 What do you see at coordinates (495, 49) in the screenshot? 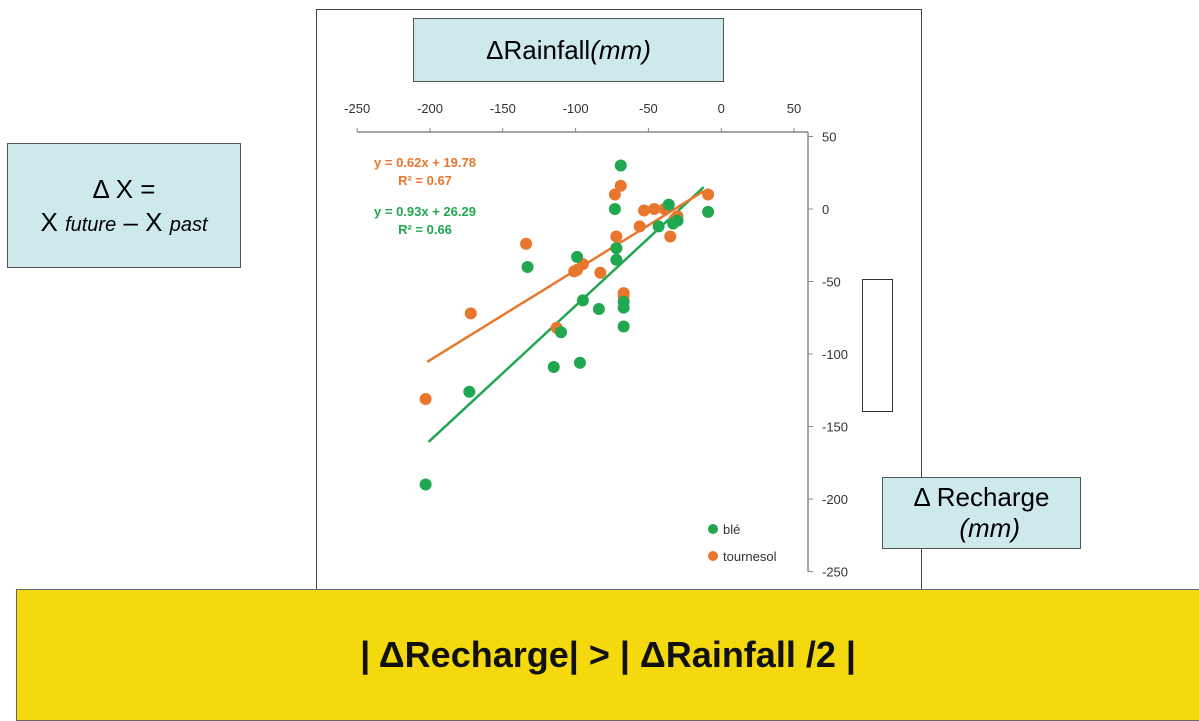
I see `delta-symbol: Δ` at bounding box center [495, 49].